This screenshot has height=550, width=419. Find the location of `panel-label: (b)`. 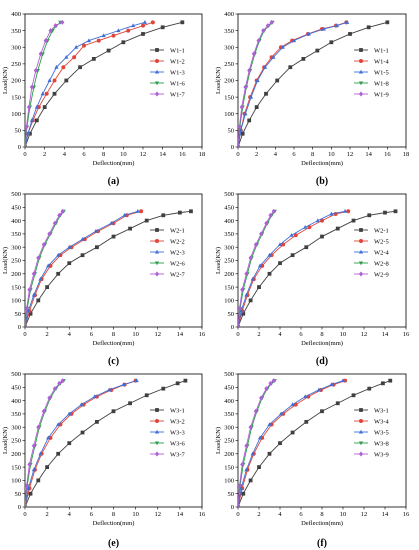

panel-label: (b) is located at coordinates (322, 181).